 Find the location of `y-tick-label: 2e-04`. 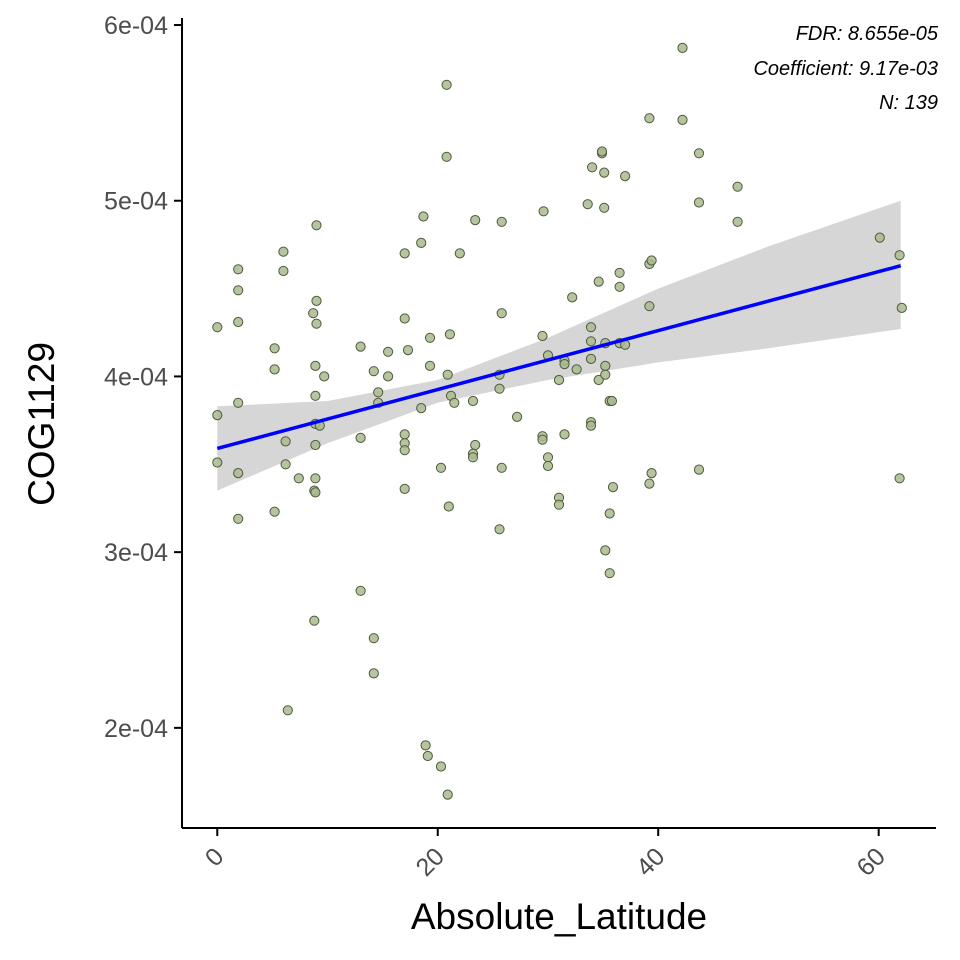

y-tick-label: 2e-04 is located at coordinates (136, 729).